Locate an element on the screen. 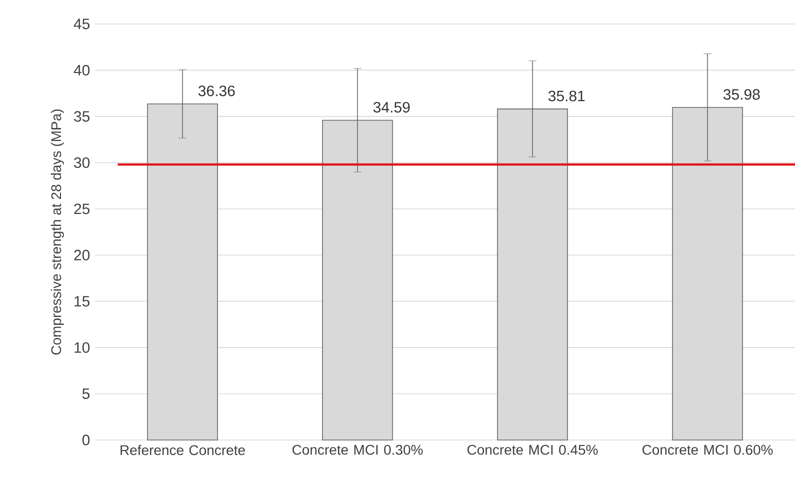  y-tick-label: 25 is located at coordinates (82, 209).